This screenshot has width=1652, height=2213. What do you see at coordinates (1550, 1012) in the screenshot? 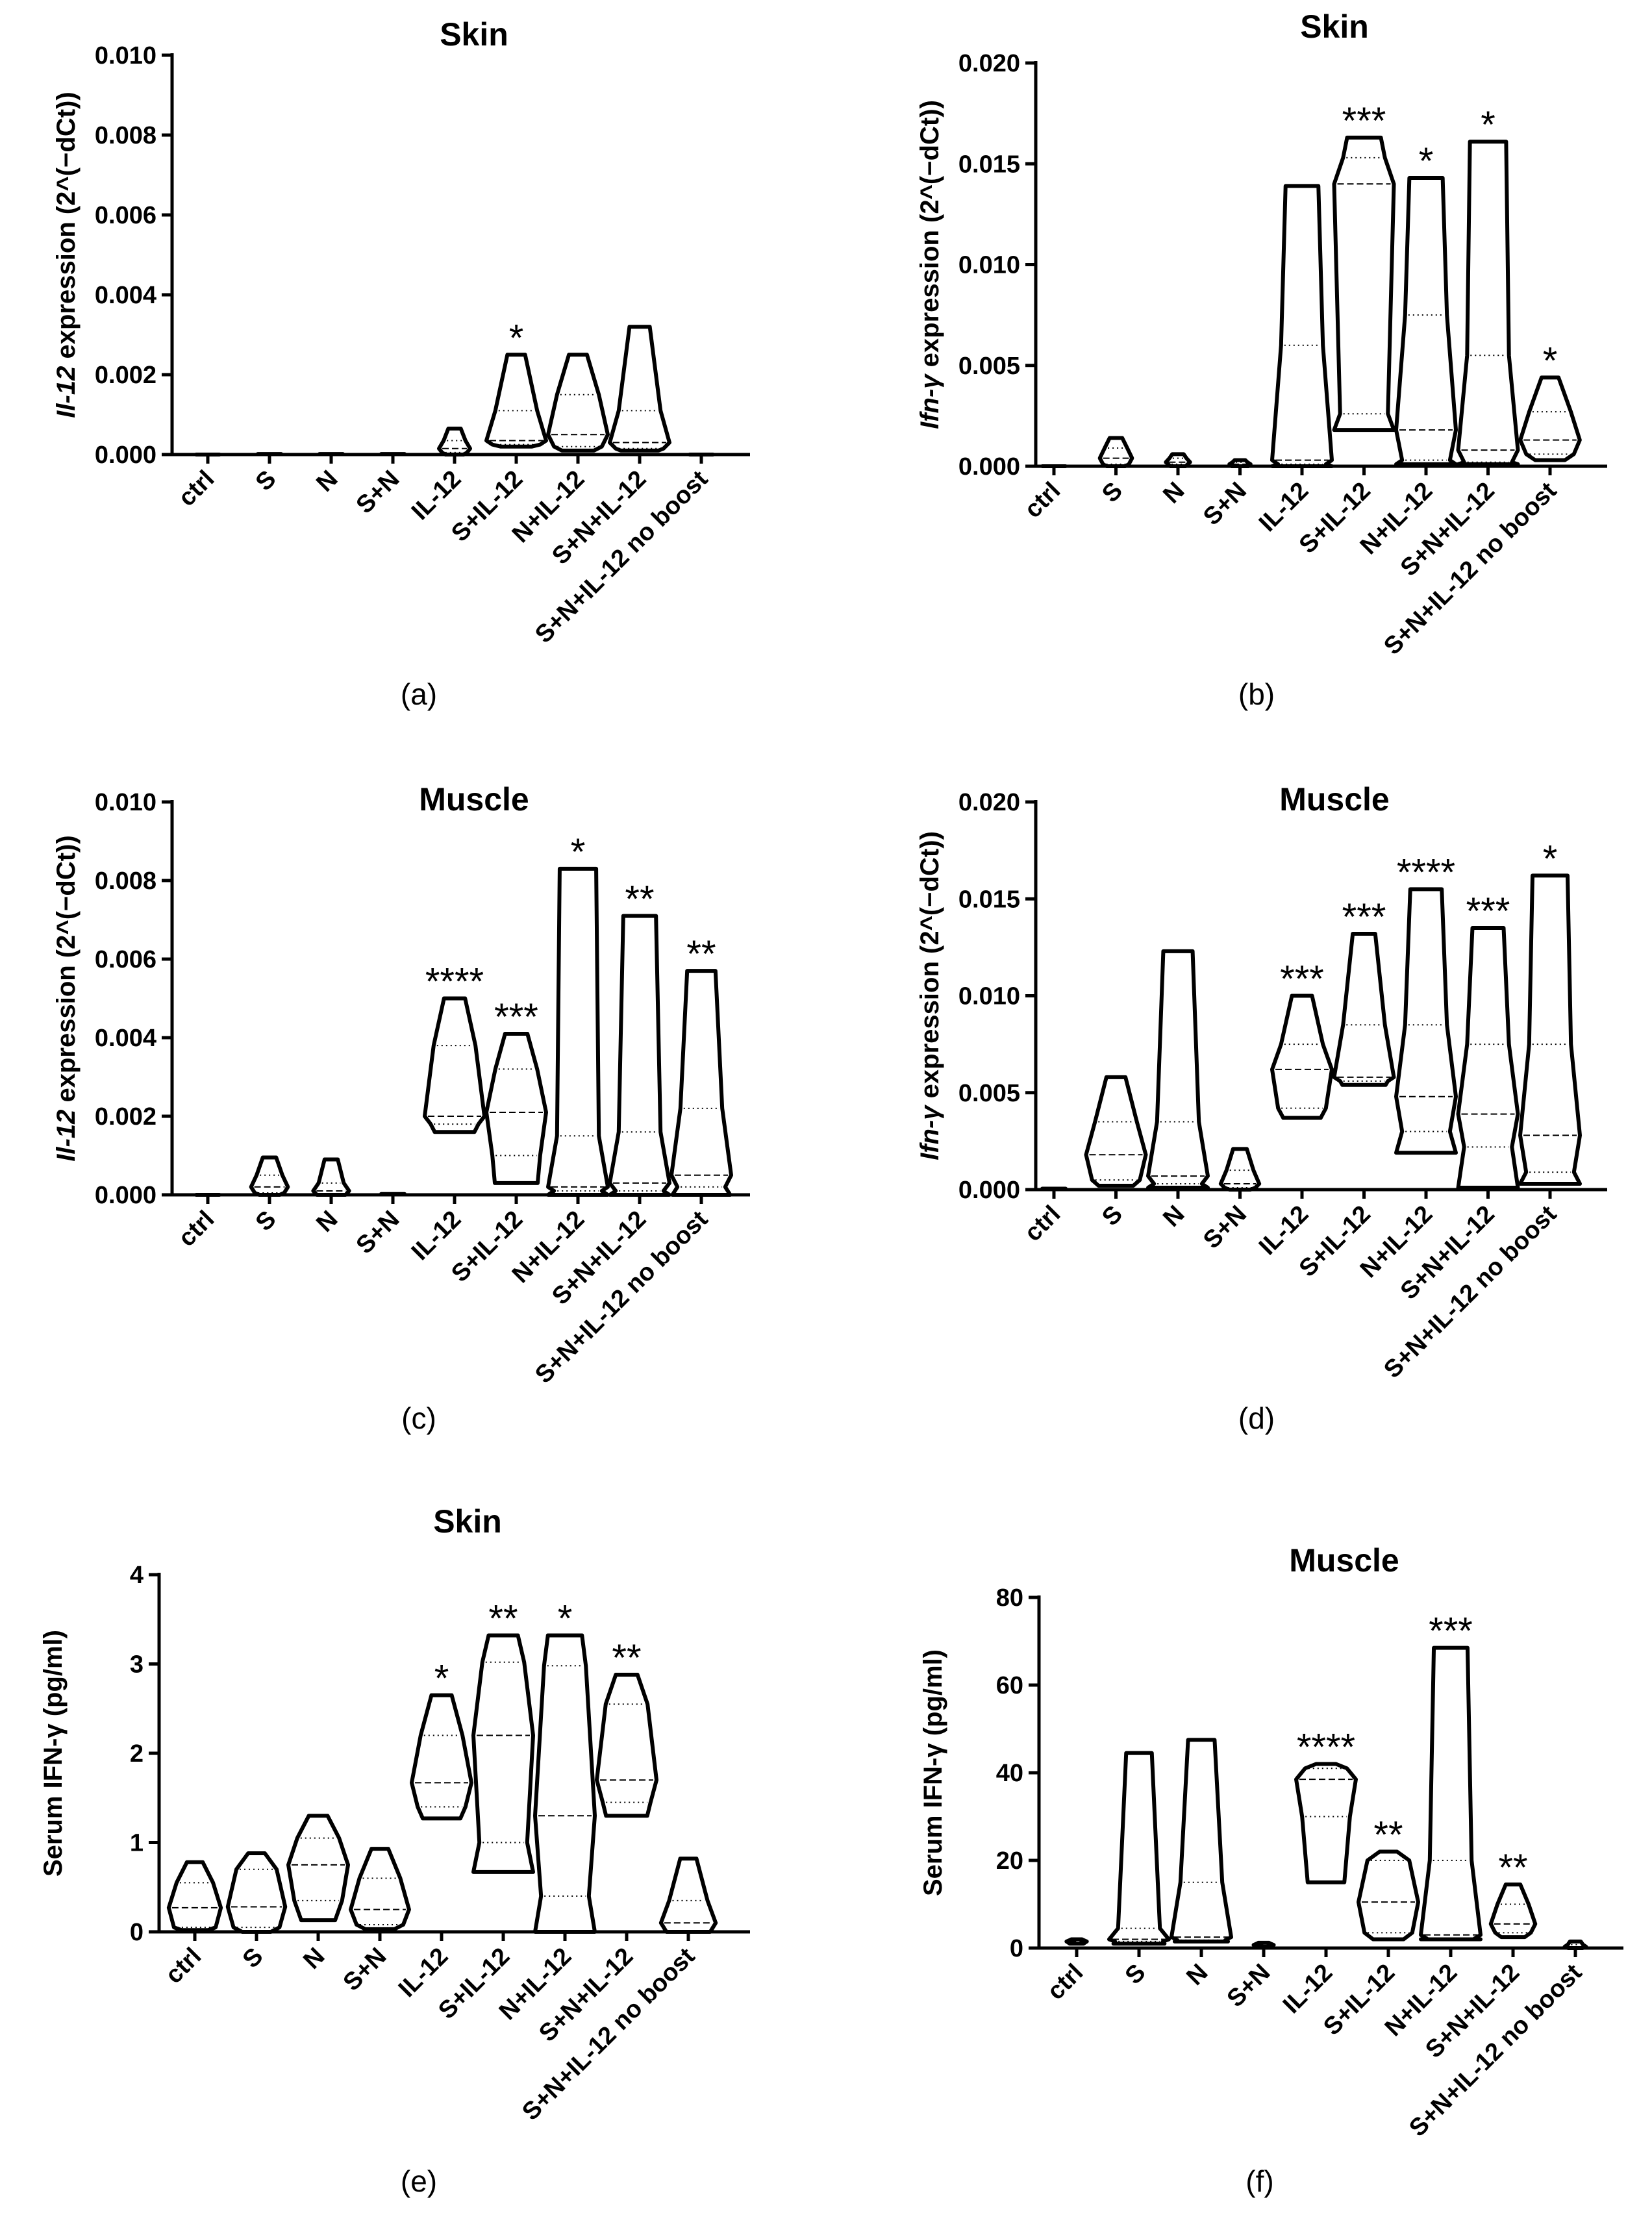
I see `violin-8: *` at bounding box center [1550, 1012].